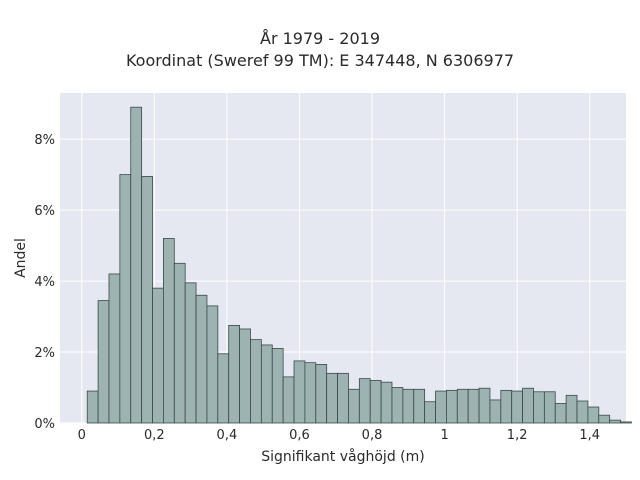  What do you see at coordinates (44, 424) in the screenshot?
I see `y-tick-label: 0%` at bounding box center [44, 424].